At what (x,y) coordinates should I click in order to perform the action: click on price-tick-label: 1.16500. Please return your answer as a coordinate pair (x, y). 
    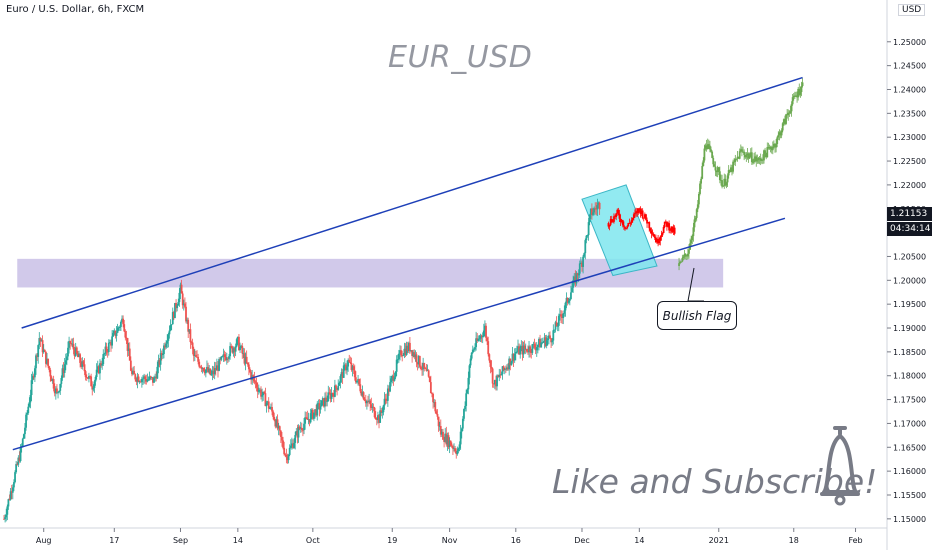
    Looking at the image, I should click on (909, 447).